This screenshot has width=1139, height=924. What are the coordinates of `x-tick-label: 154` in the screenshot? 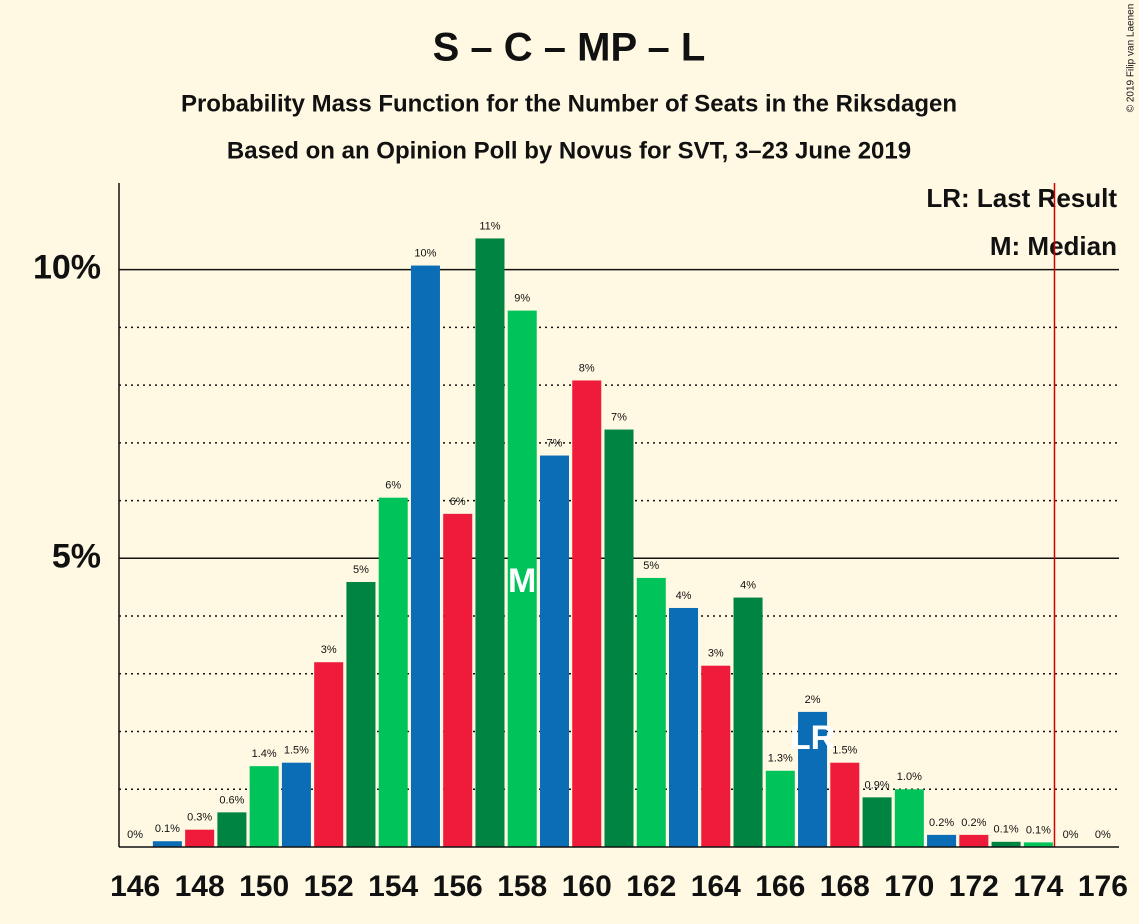 It's located at (393, 886).